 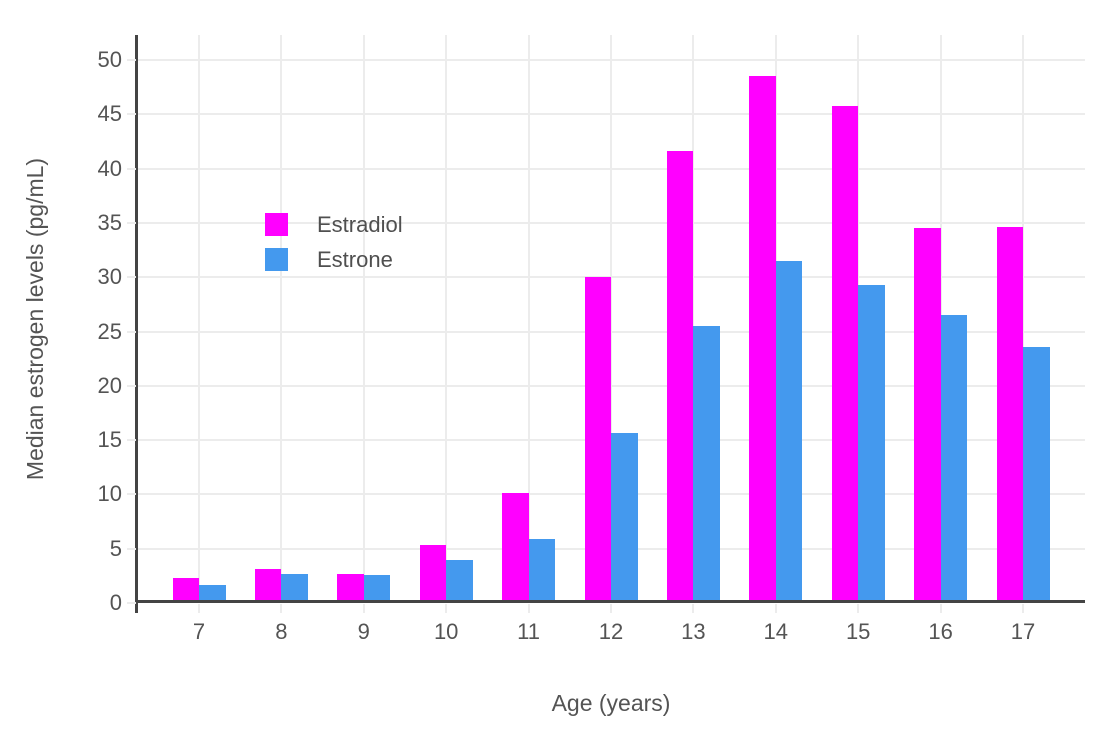 I want to click on x-tick-label: 14, so click(x=776, y=631).